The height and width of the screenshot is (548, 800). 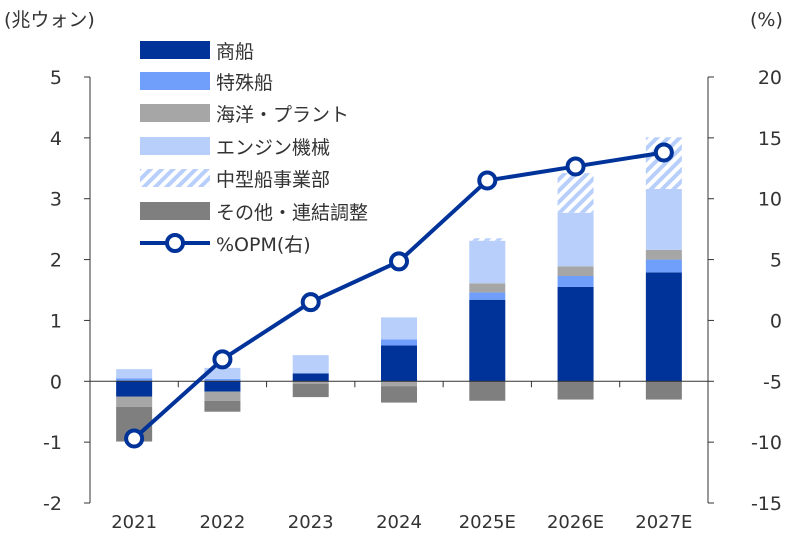 What do you see at coordinates (175, 243) in the screenshot?
I see `legend-line-marker` at bounding box center [175, 243].